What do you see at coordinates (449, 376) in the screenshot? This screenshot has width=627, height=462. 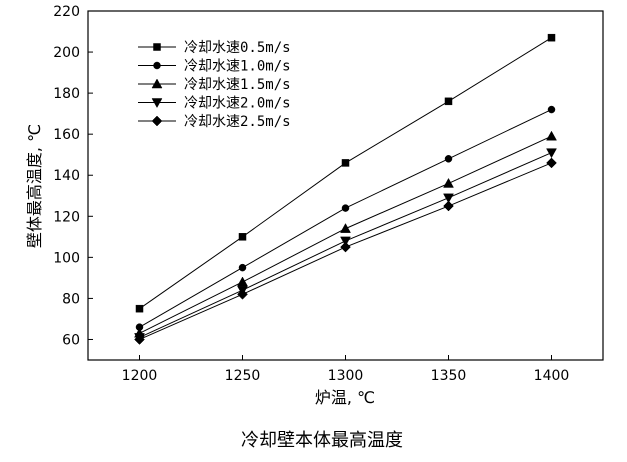 I see `x-tick-label: 1350` at bounding box center [449, 376].